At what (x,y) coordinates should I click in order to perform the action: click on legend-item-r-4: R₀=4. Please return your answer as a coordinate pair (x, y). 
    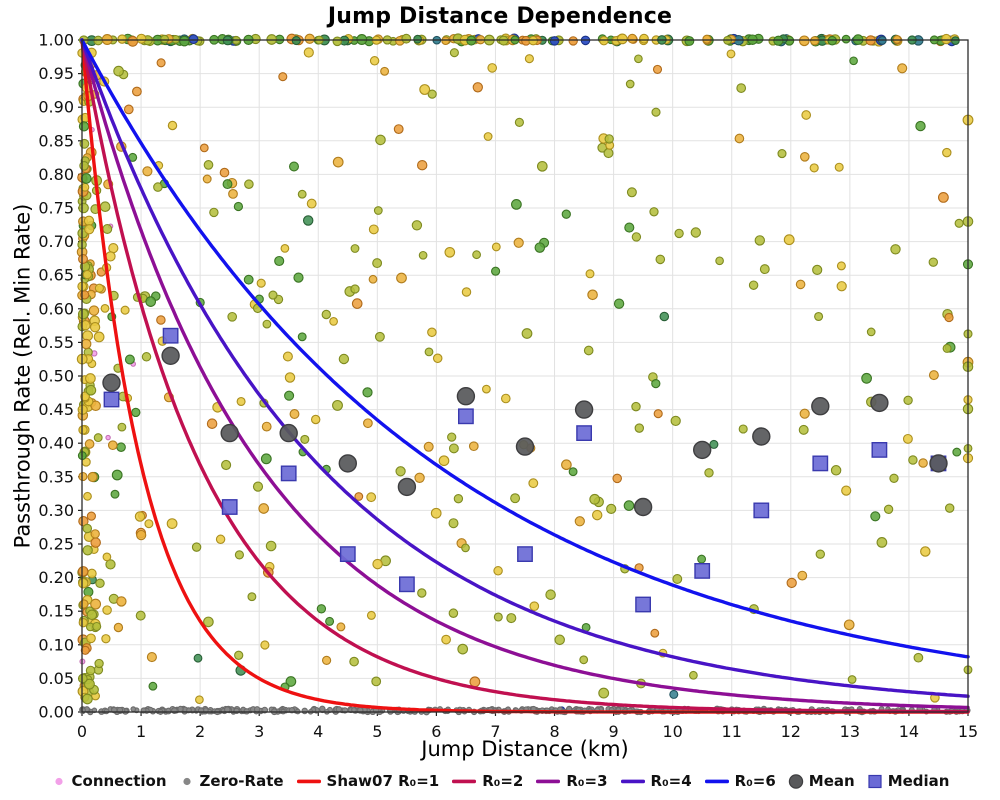
    Looking at the image, I should click on (656, 781).